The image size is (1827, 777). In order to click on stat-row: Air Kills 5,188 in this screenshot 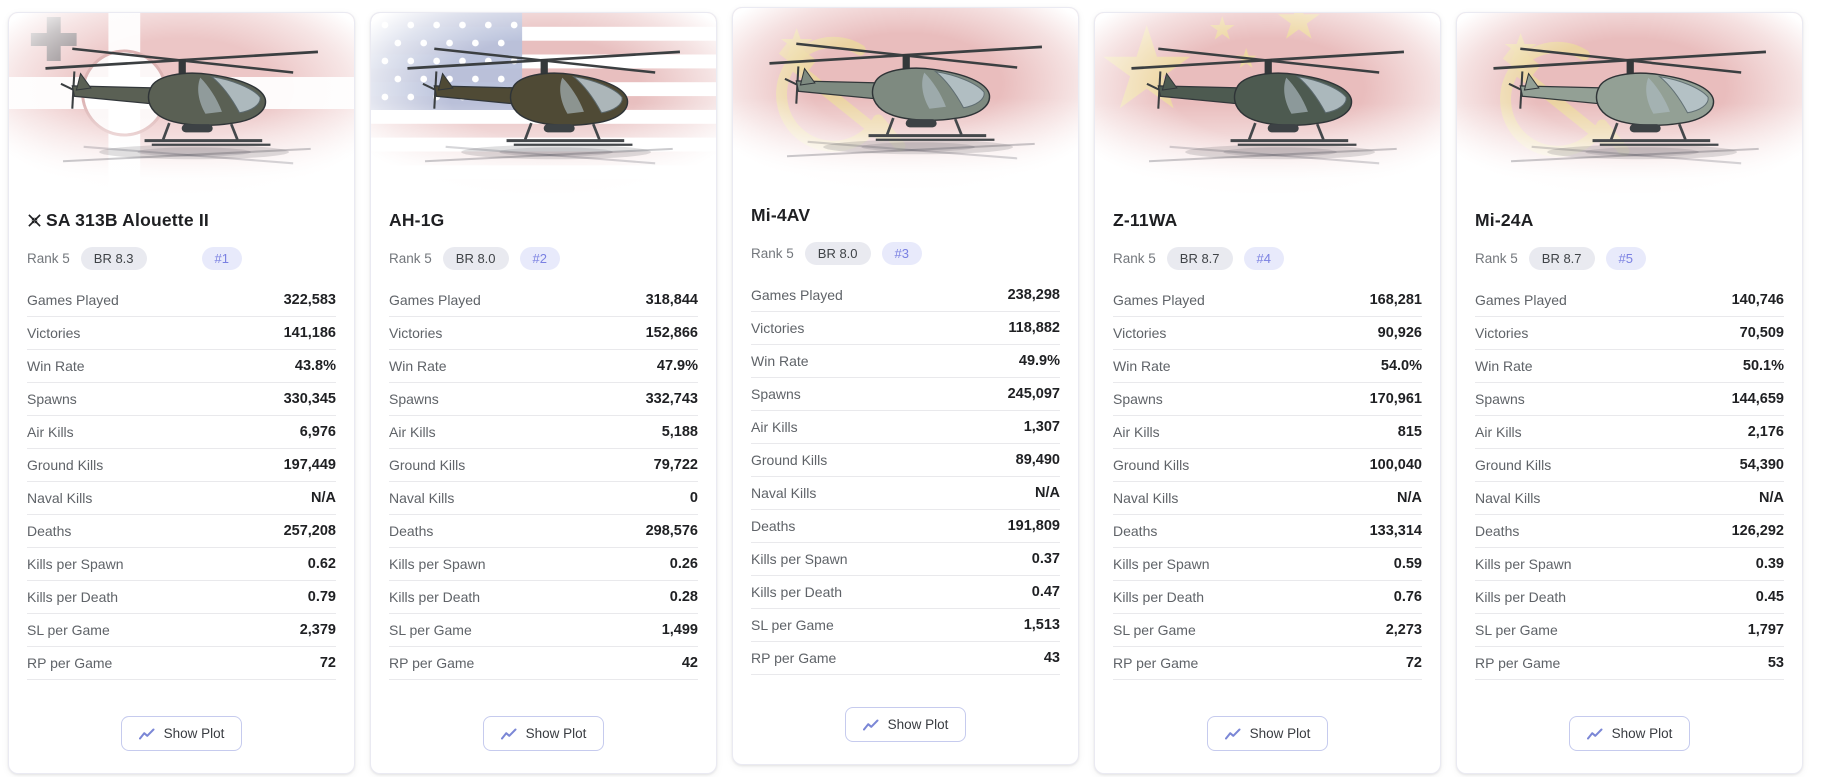, I will do `click(543, 432)`.